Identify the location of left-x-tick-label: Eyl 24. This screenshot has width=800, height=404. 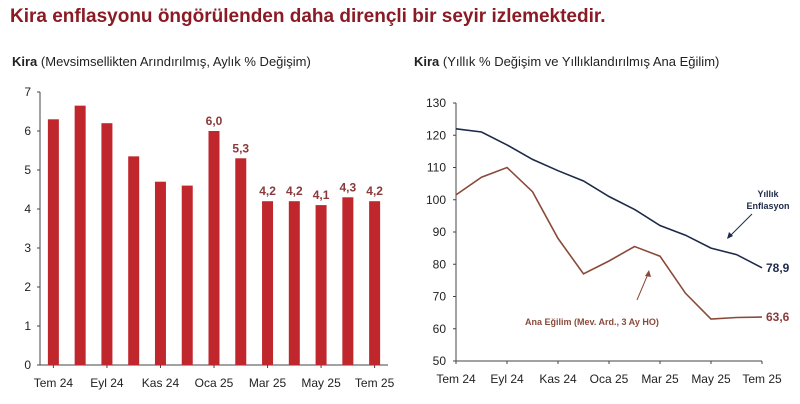
(107, 383).